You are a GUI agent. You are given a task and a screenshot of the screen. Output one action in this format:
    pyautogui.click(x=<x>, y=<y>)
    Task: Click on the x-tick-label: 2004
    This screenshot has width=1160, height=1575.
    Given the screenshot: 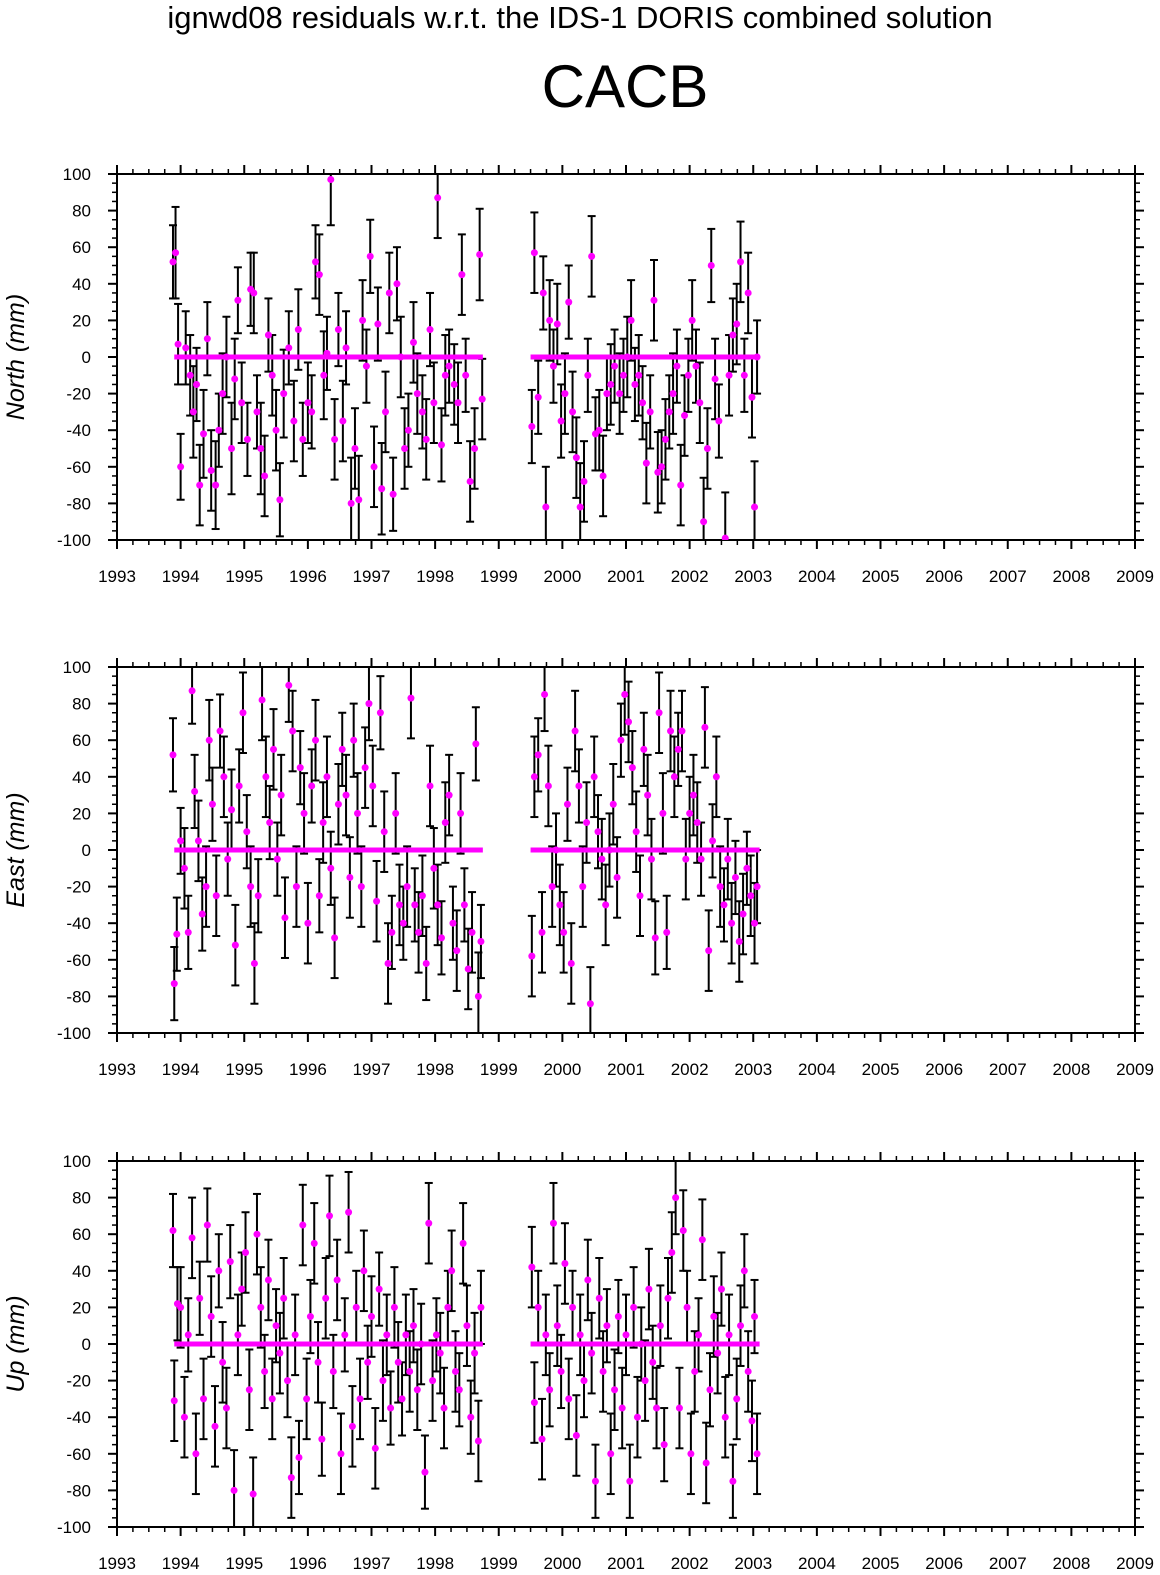 What is the action you would take?
    pyautogui.click(x=817, y=1069)
    